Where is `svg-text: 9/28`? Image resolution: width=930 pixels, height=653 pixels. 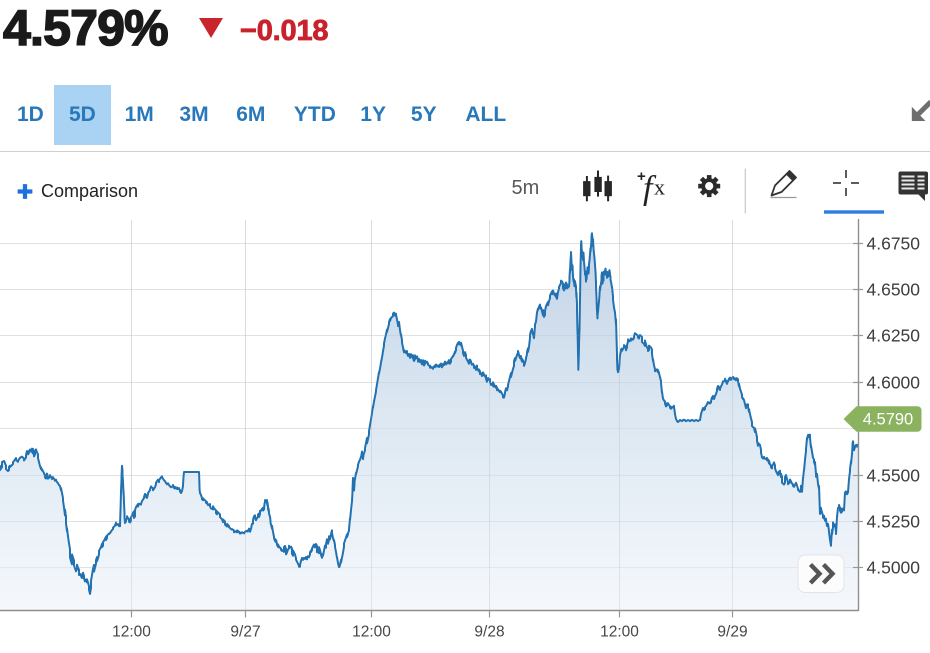 svg-text: 9/28 is located at coordinates (489, 632).